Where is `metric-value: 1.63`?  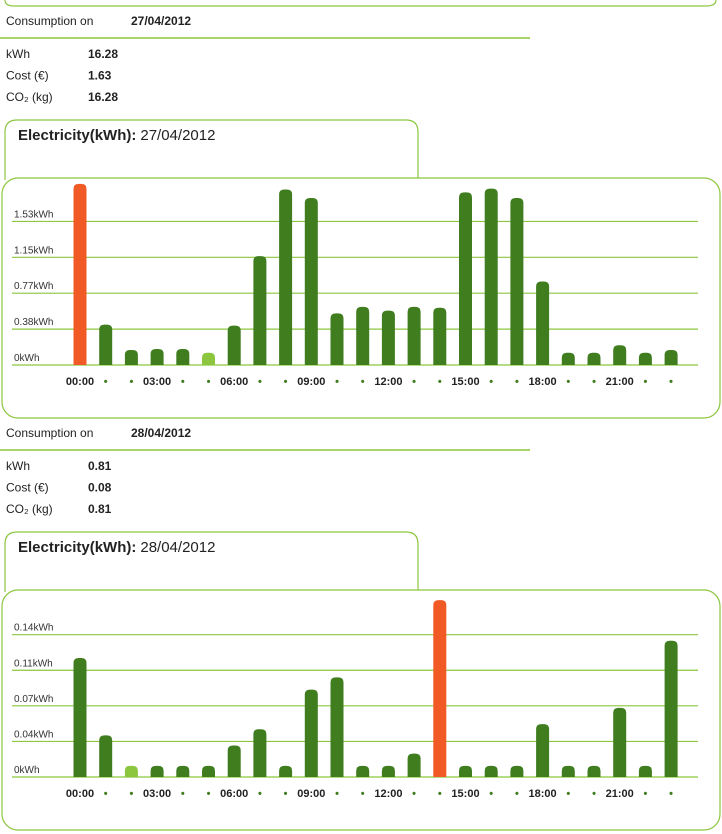
metric-value: 1.63 is located at coordinates (100, 76).